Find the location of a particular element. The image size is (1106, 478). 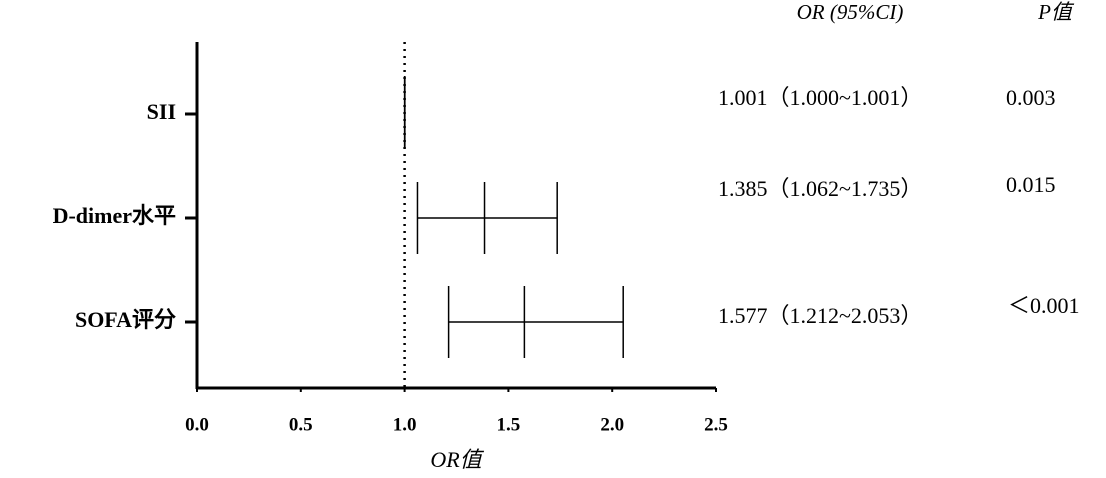

x-axis-label: OR值 is located at coordinates (457, 459).